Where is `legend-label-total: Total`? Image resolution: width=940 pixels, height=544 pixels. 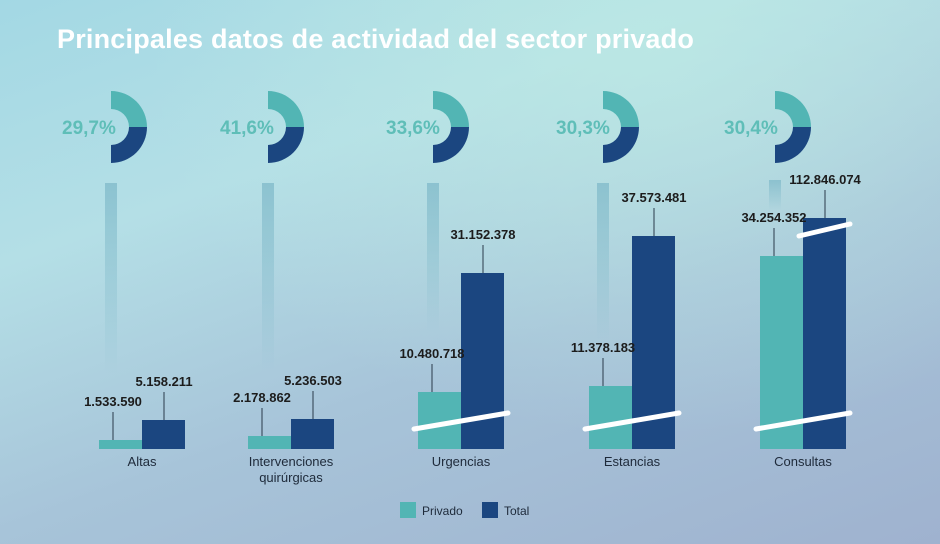 legend-label-total: Total is located at coordinates (516, 511).